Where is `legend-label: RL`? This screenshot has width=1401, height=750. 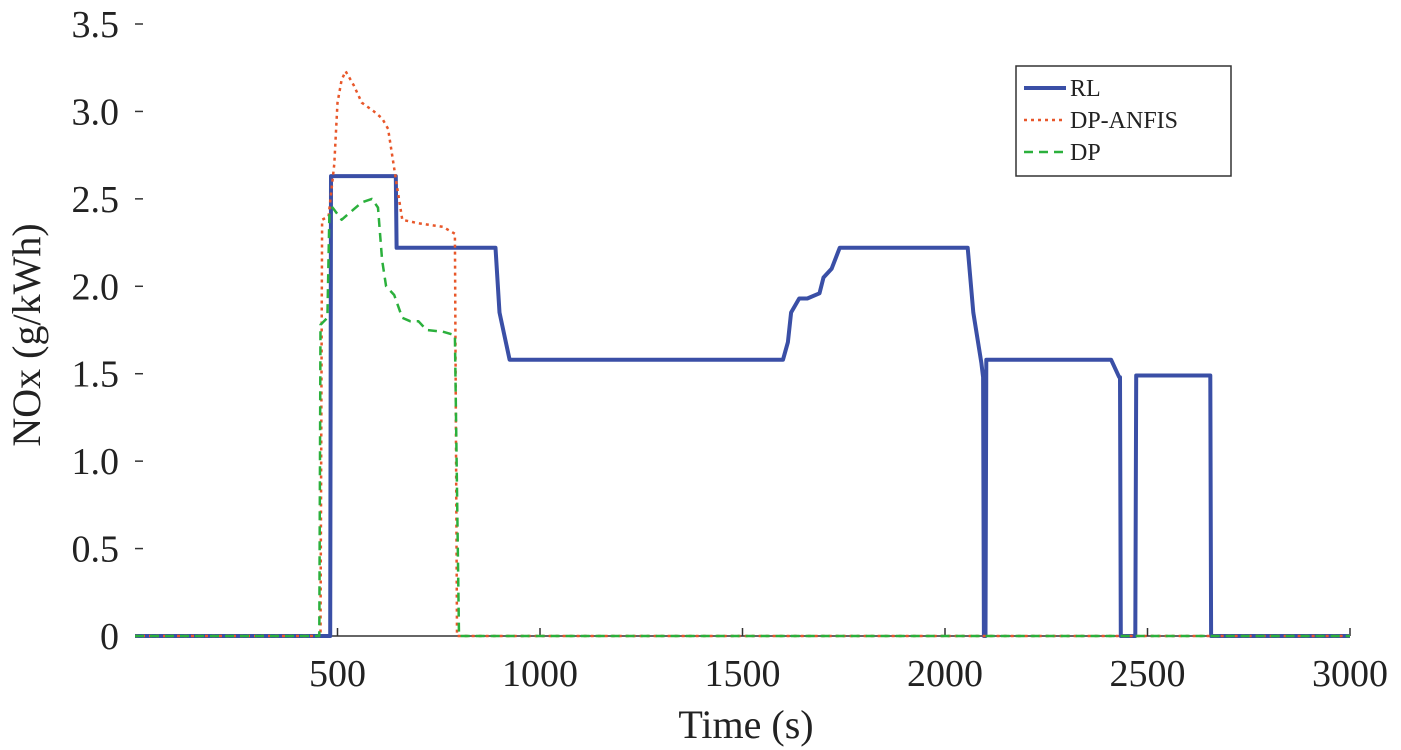
legend-label: RL is located at coordinates (1085, 89).